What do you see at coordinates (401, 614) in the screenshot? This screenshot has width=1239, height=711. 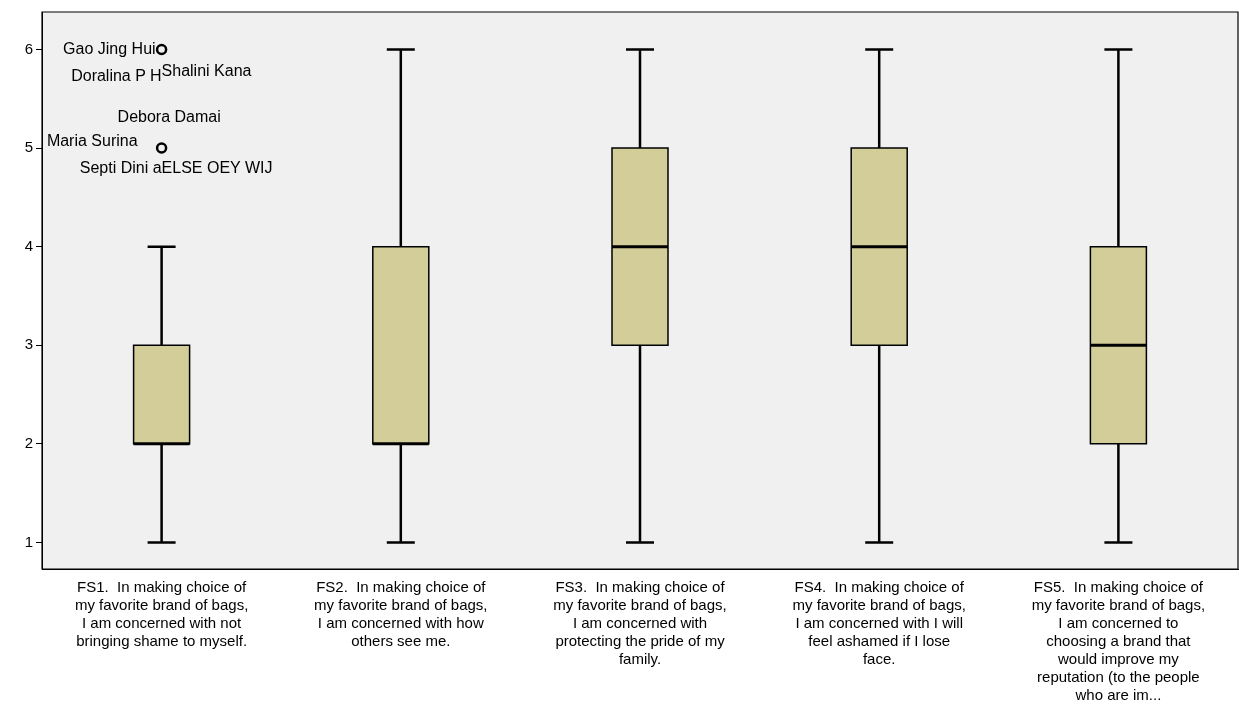 I see `x-tick-label: FS2. In making choice of my favorite brand of bags, I am concerned with how others see me.` at bounding box center [401, 614].